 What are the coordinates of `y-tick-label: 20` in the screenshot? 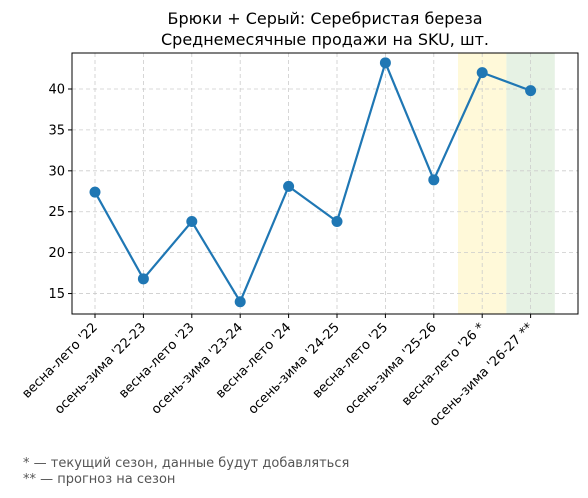 It's located at (56, 253).